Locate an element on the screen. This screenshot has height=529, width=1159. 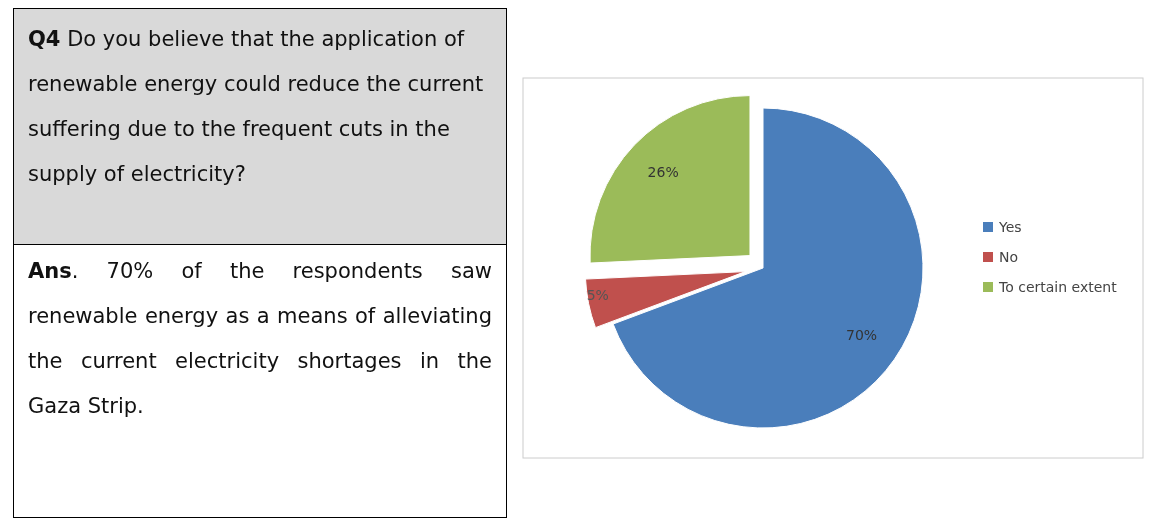
data-label: 5% is located at coordinates (597, 294).